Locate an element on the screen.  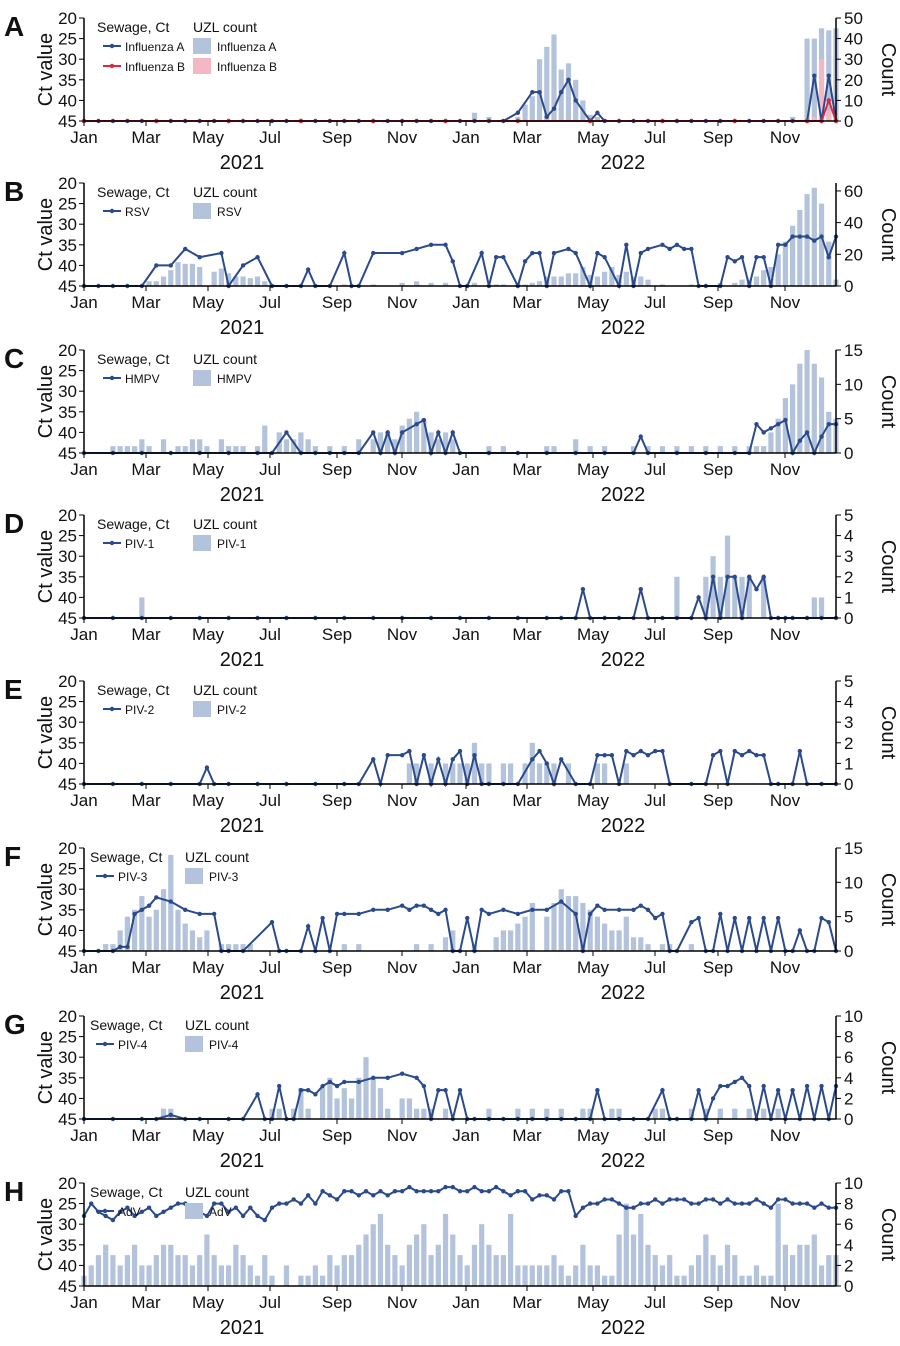
right-tick-label: 10 is located at coordinates (853, 384).